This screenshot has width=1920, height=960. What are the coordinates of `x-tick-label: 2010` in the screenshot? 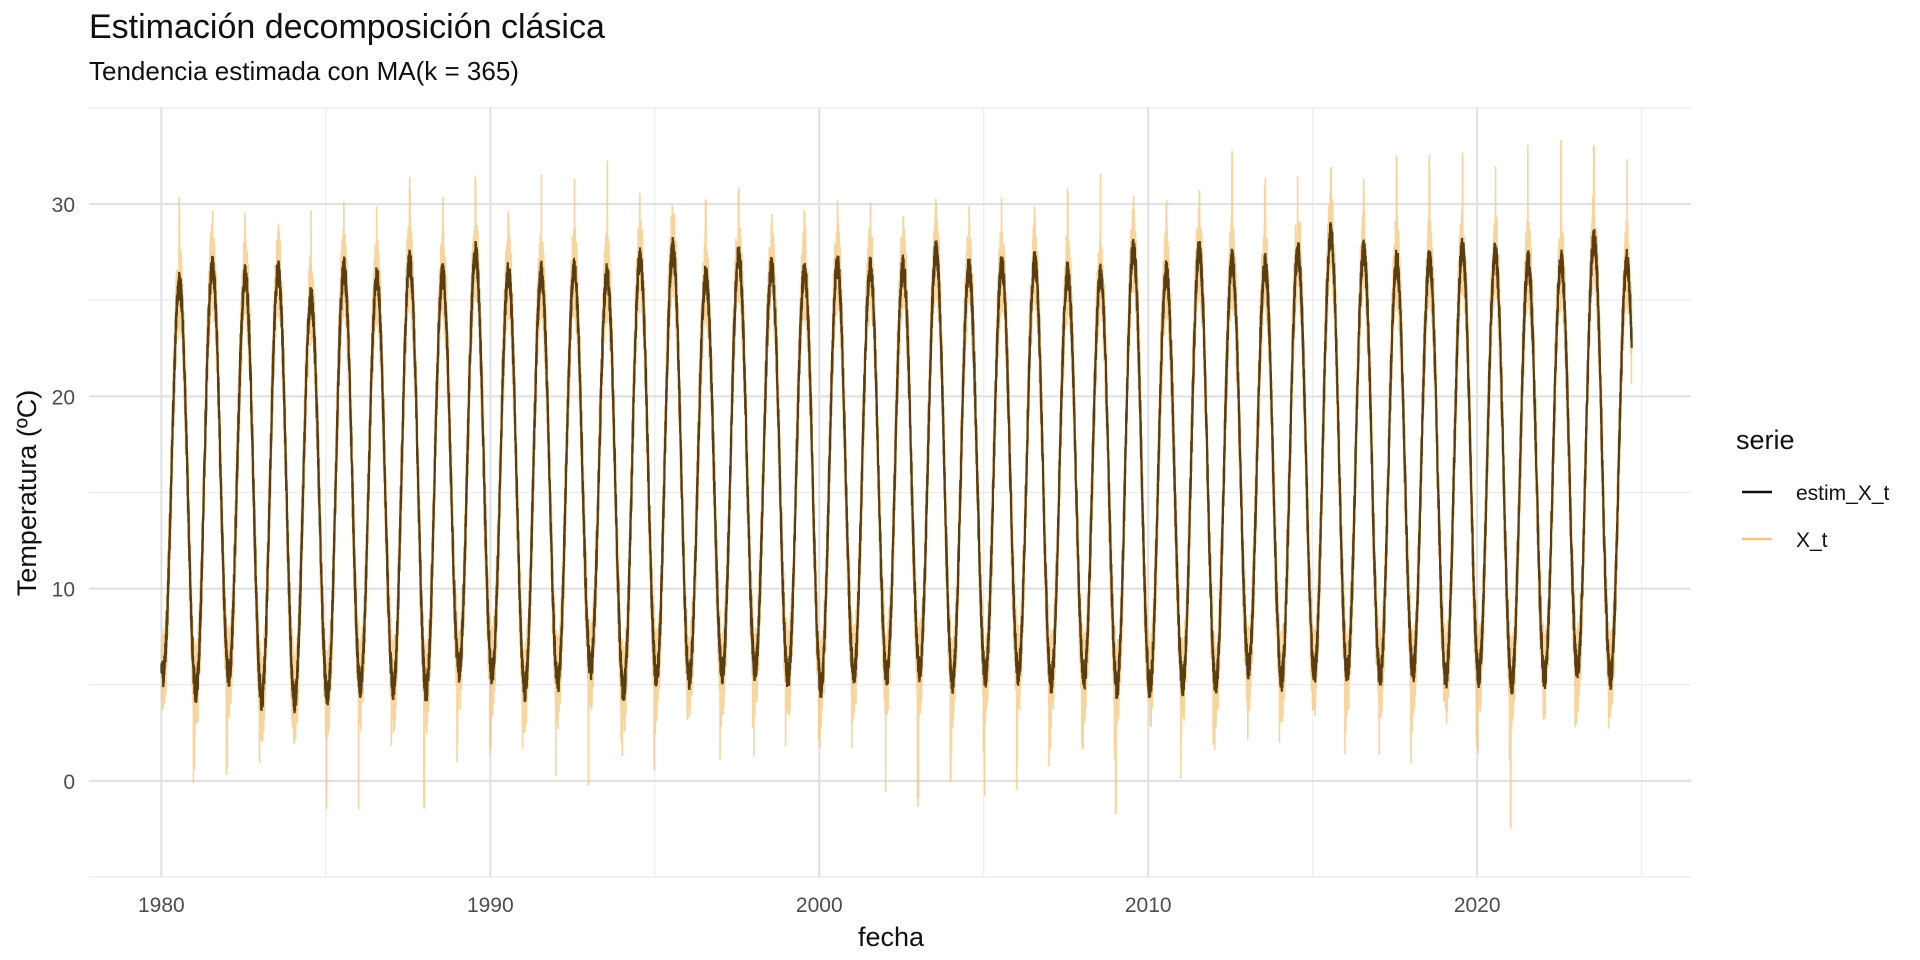 It's located at (1148, 905).